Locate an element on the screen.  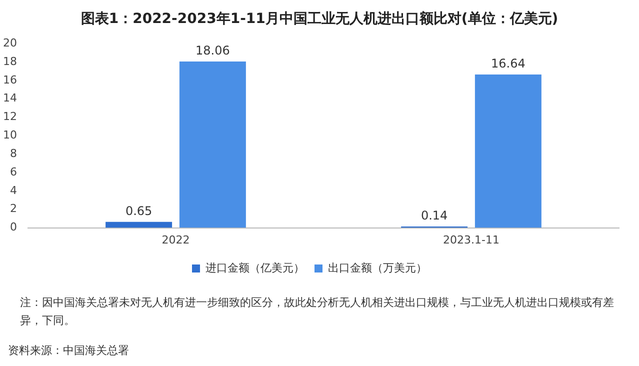
y-tick-label: 4 is located at coordinates (13, 190).